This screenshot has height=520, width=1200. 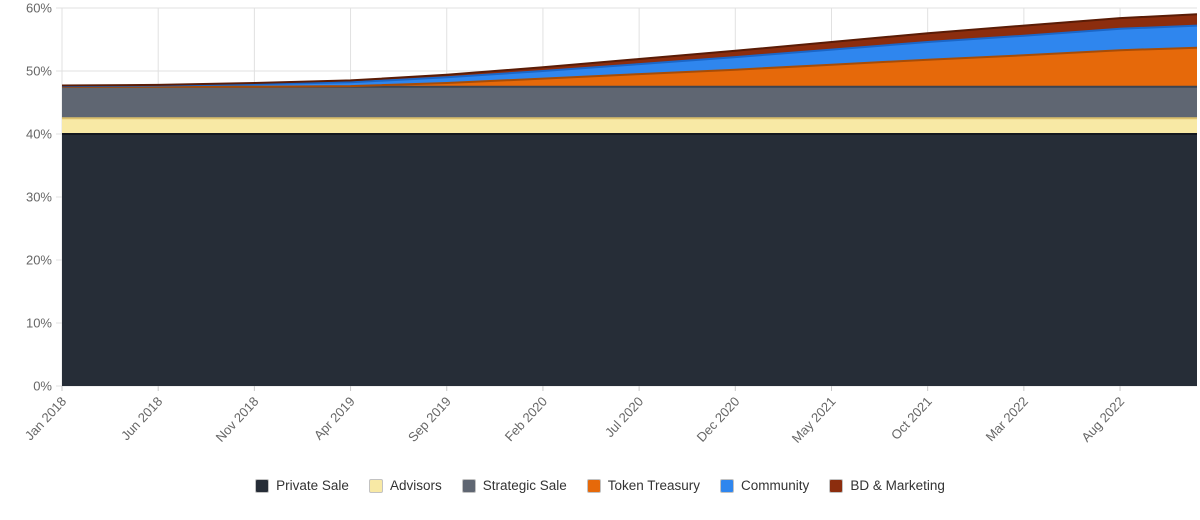 I want to click on x-axis-label: Dec 2020, so click(x=718, y=419).